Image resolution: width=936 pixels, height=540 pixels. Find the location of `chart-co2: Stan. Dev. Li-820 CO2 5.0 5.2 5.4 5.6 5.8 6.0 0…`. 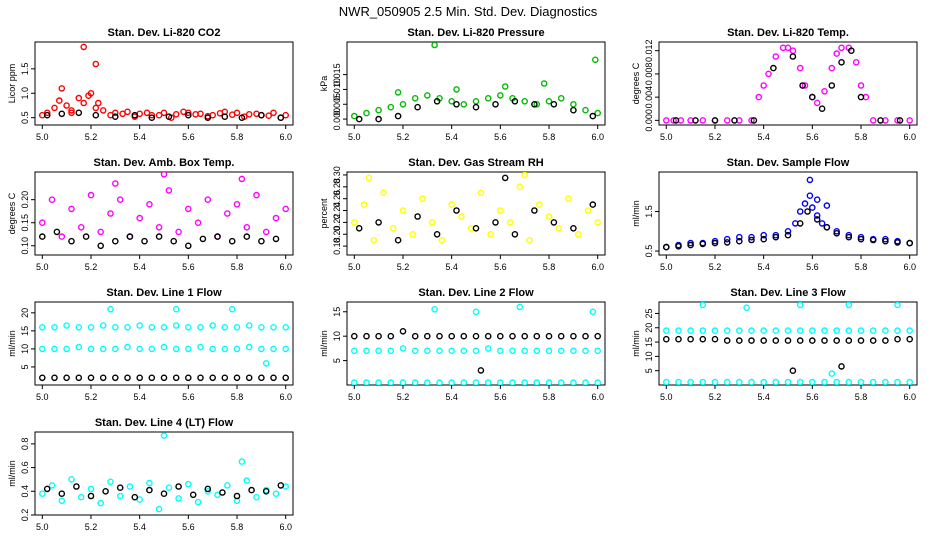

chart-co2: Stan. Dev. Li-820 CO2 5.0 5.2 5.4 5.6 5.8 6.0 0… is located at coordinates (150, 84).